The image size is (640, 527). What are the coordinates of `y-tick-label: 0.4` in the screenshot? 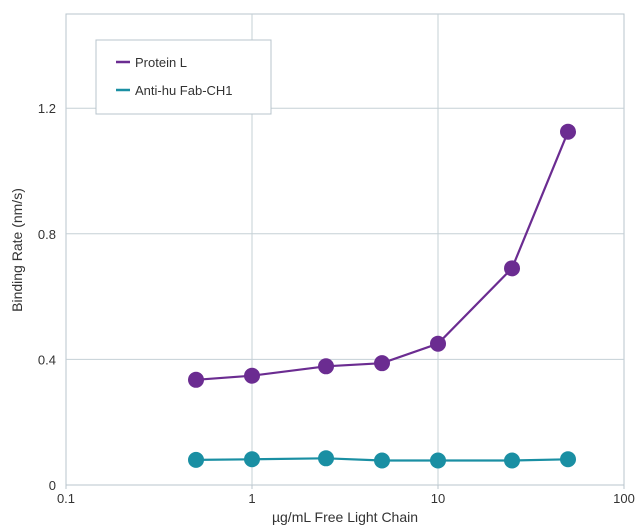 It's located at (47, 359).